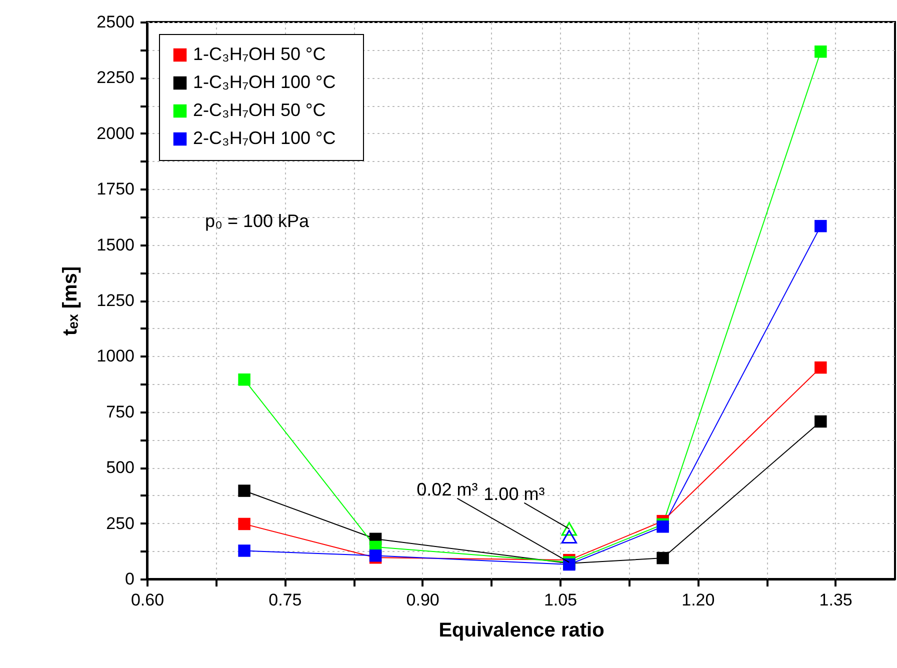  What do you see at coordinates (115, 189) in the screenshot?
I see `y-tick-label: 1750` at bounding box center [115, 189].